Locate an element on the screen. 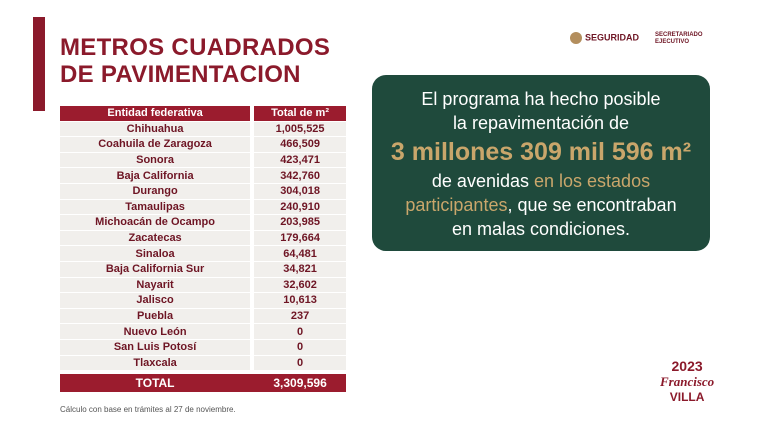 This screenshot has height=423, width=770. cell: Chihuahua is located at coordinates (155, 129).